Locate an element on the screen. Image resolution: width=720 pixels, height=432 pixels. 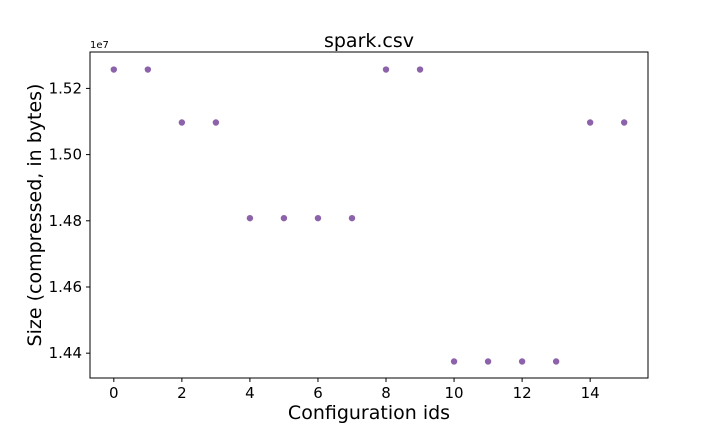
y-tick-label: 1.48 is located at coordinates (65, 221).